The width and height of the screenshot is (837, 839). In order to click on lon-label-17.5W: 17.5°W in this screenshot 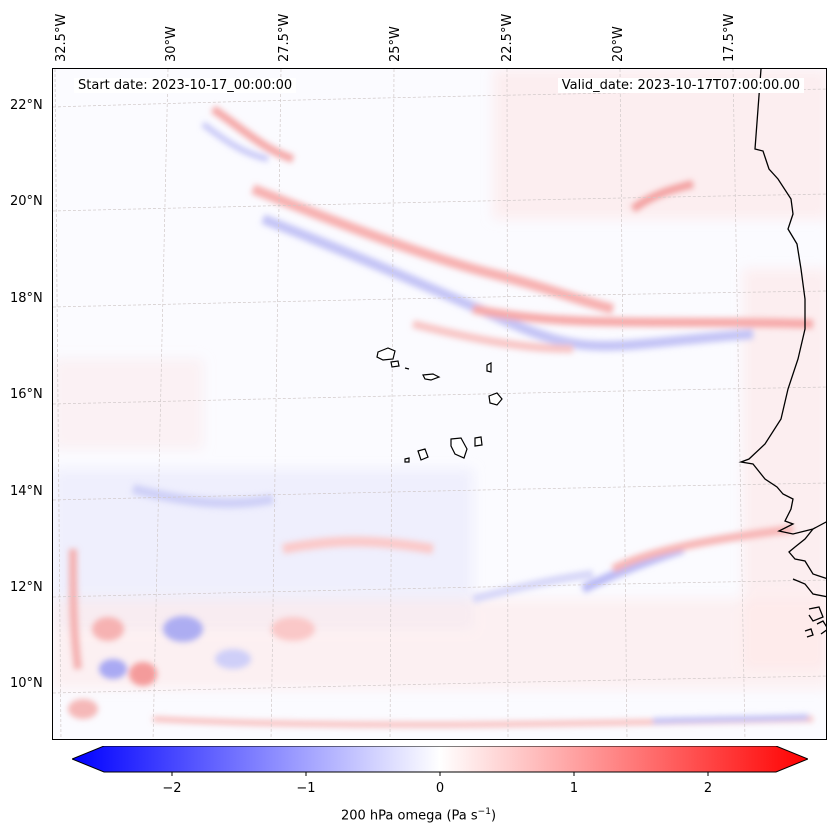, I will do `click(729, 37)`.